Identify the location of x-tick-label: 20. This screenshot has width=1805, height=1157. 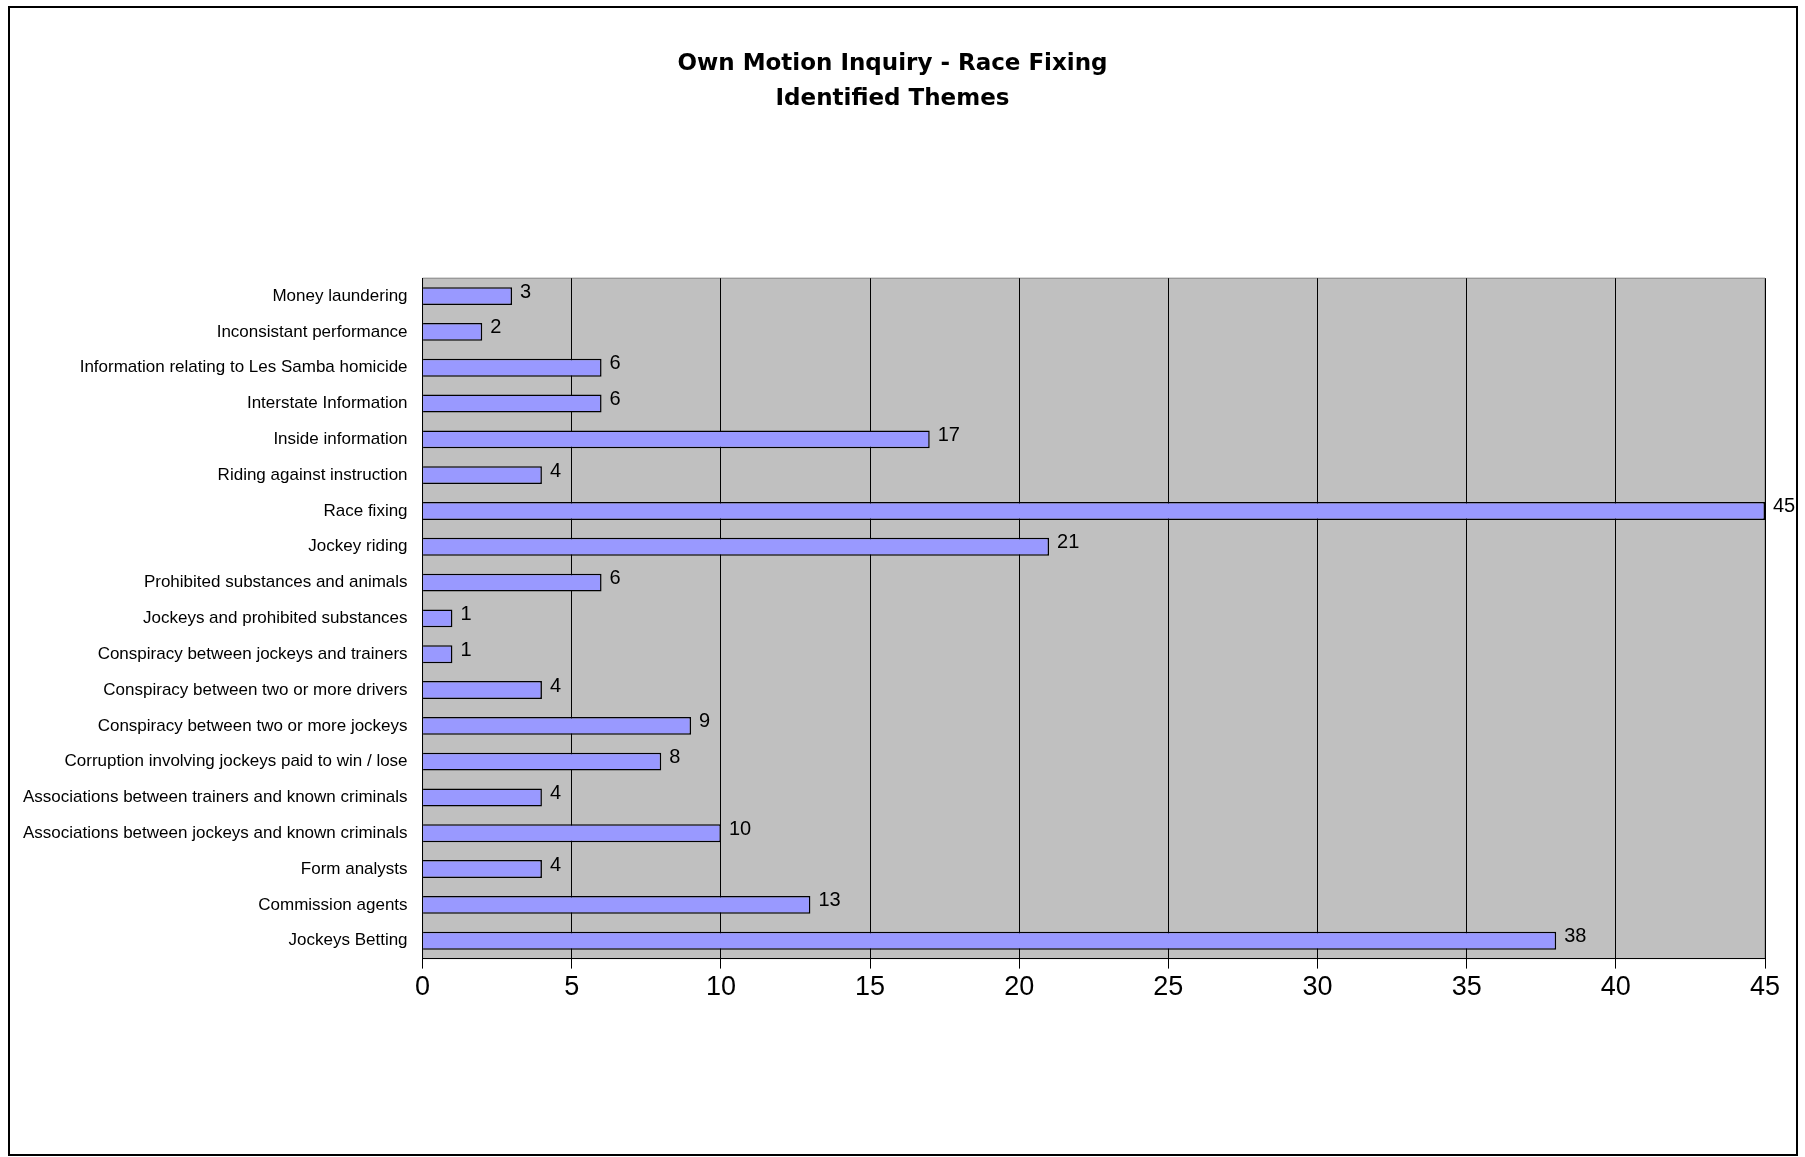
(1019, 986).